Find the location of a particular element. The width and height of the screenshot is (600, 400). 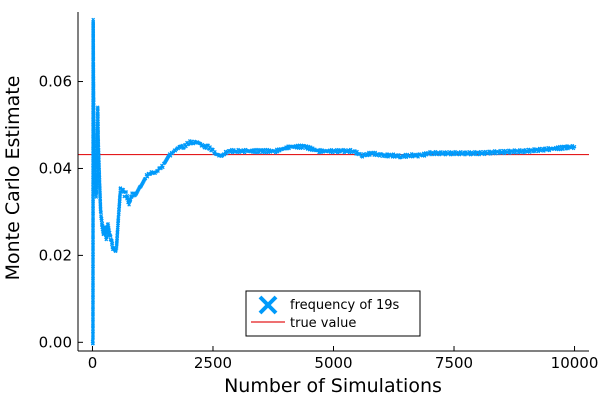

x-tick-label: 10000 is located at coordinates (575, 363).